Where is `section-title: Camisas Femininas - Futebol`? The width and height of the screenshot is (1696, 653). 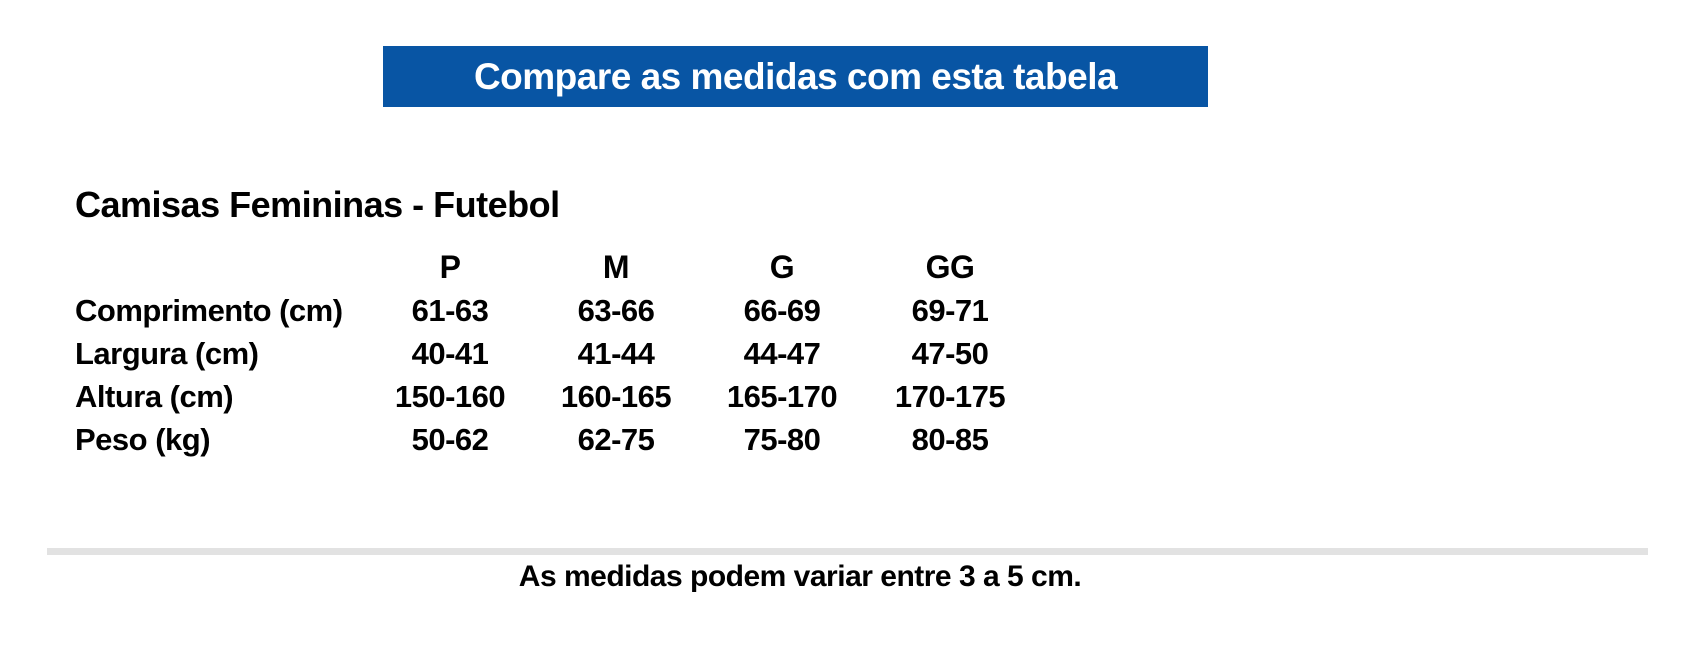
section-title: Camisas Femininas - Futebol is located at coordinates (317, 204).